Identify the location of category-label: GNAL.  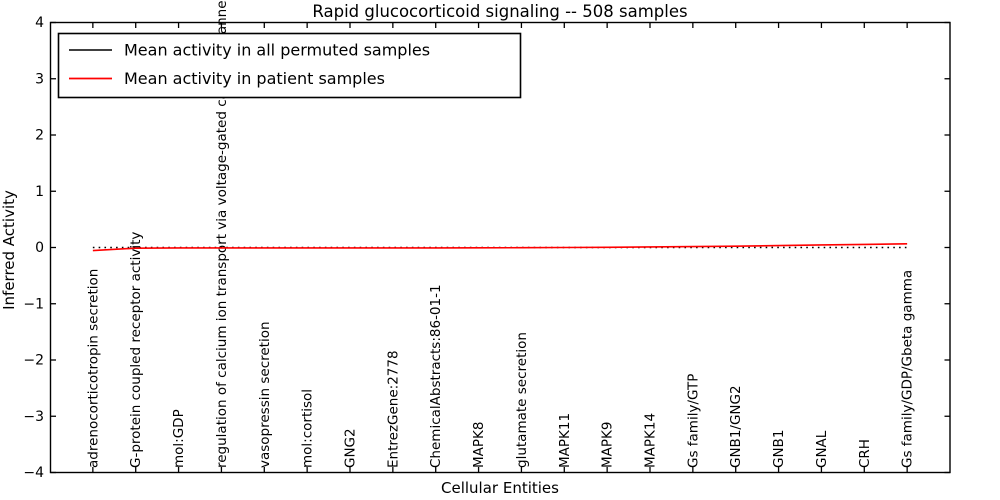
(822, 449).